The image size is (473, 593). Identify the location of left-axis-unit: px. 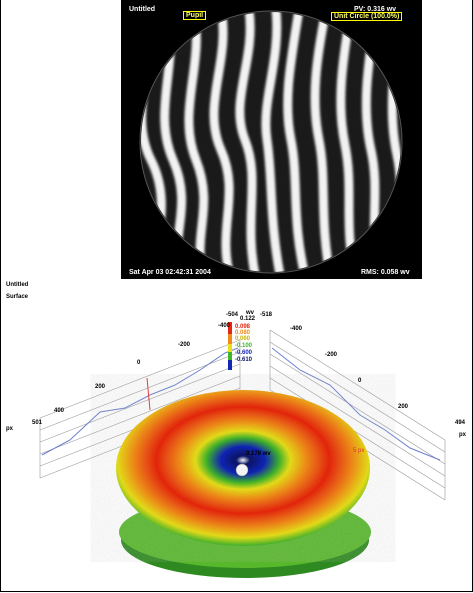
(10, 429).